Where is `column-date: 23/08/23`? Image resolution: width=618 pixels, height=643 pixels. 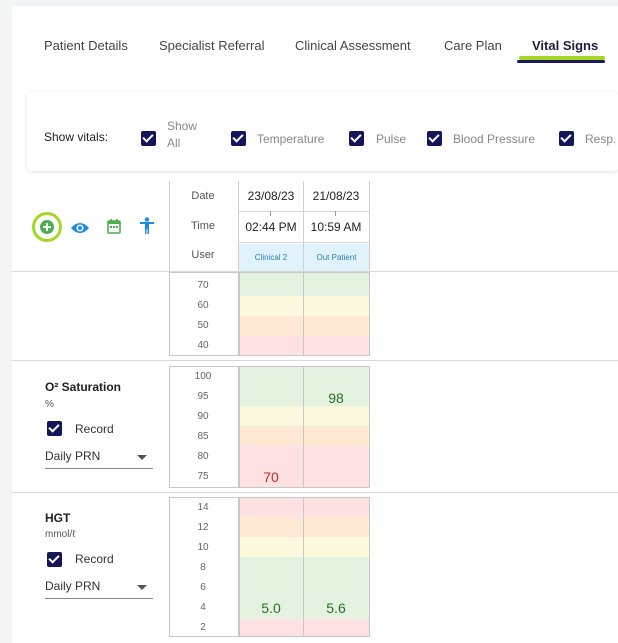 column-date: 23/08/23 is located at coordinates (271, 196).